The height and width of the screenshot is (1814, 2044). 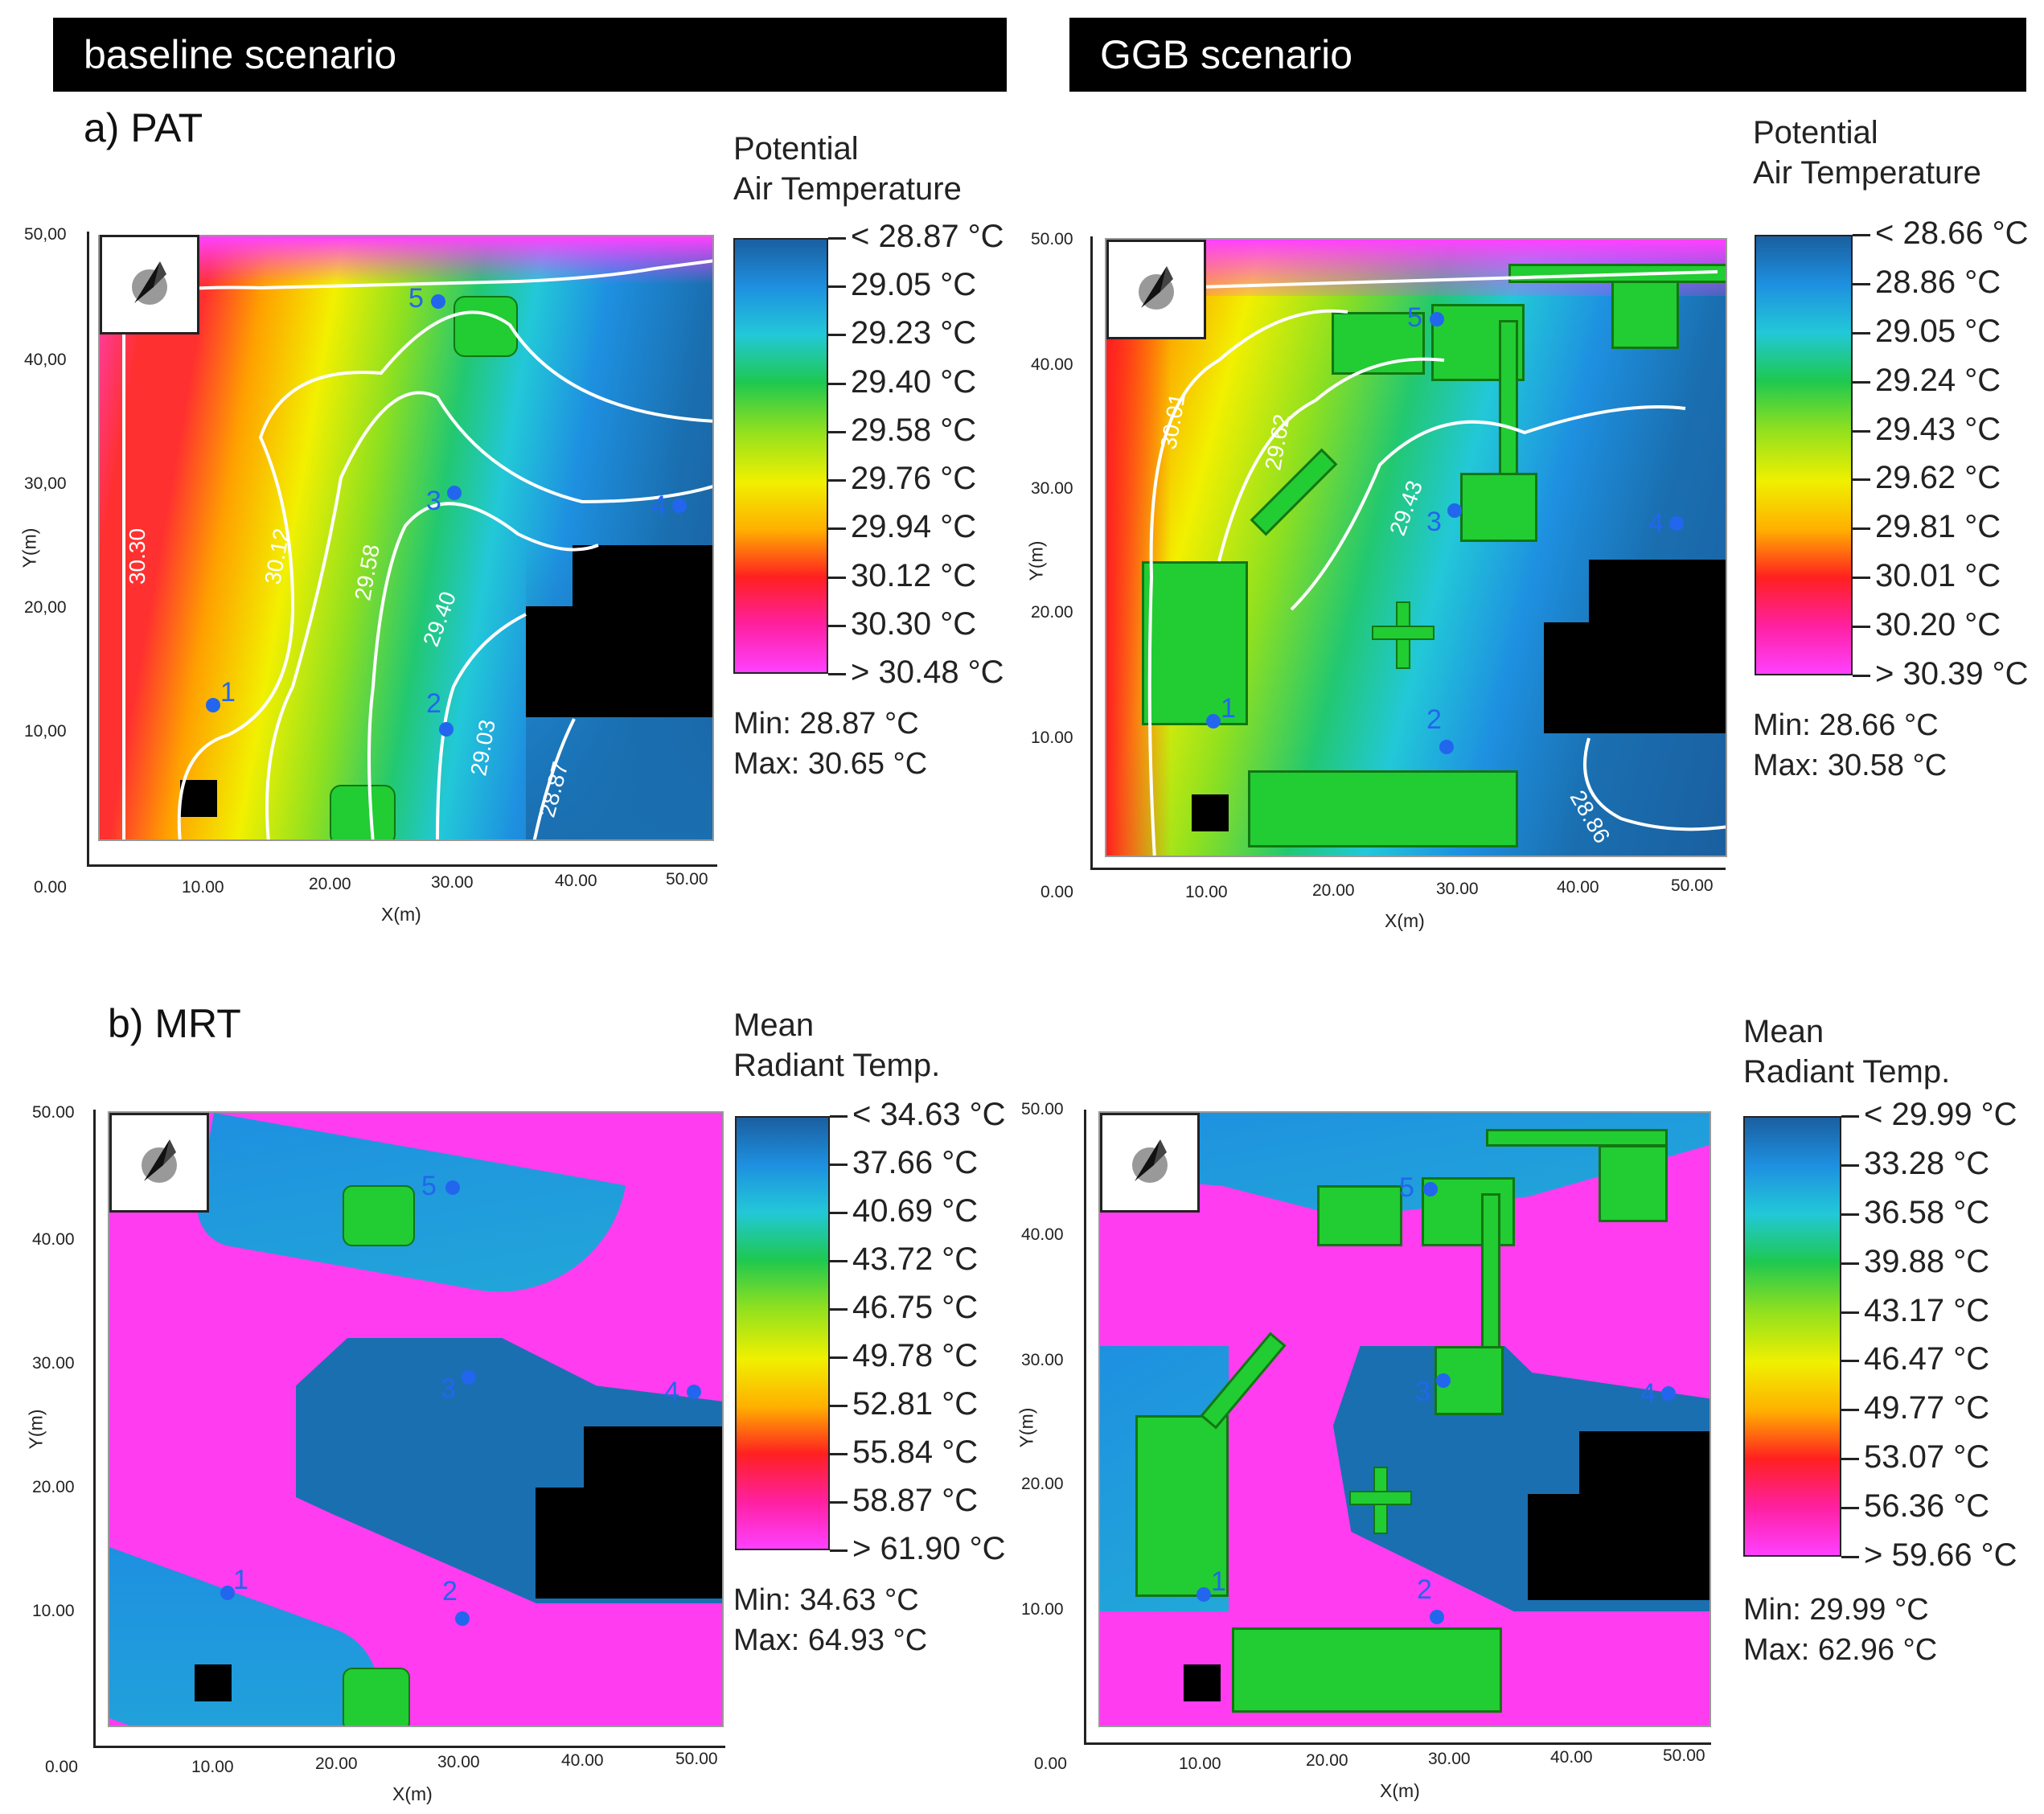 What do you see at coordinates (582, 1760) in the screenshot?
I see `x-tick: 40.00` at bounding box center [582, 1760].